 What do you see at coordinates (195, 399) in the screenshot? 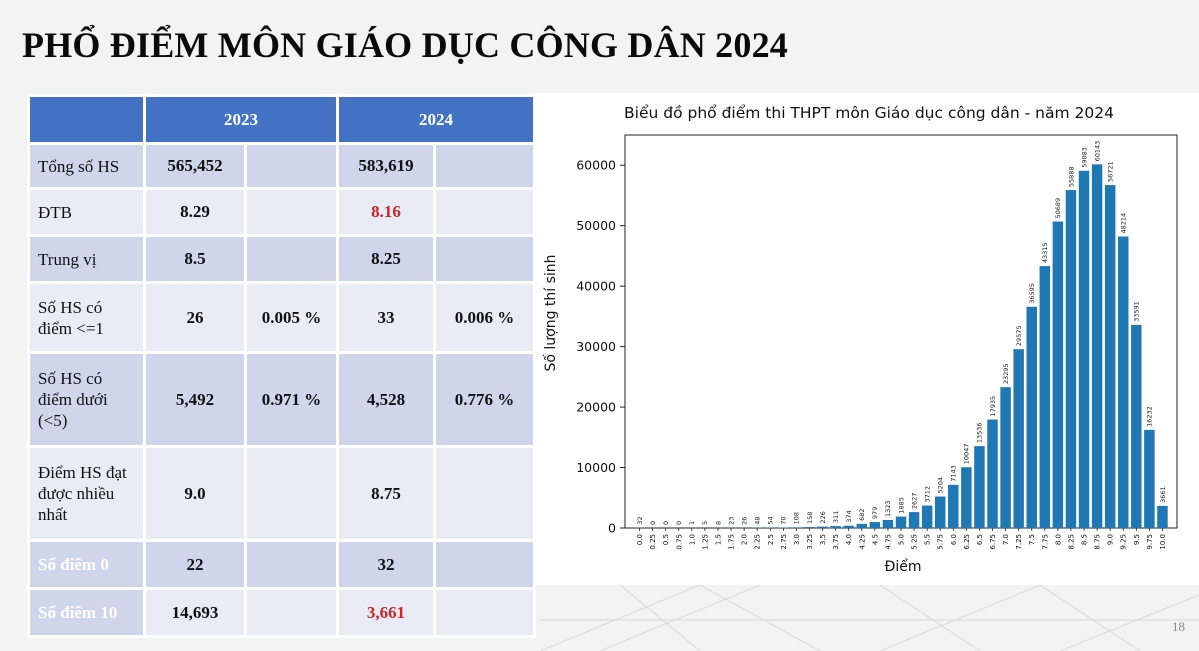
I see `value-2023: 5,492` at bounding box center [195, 399].